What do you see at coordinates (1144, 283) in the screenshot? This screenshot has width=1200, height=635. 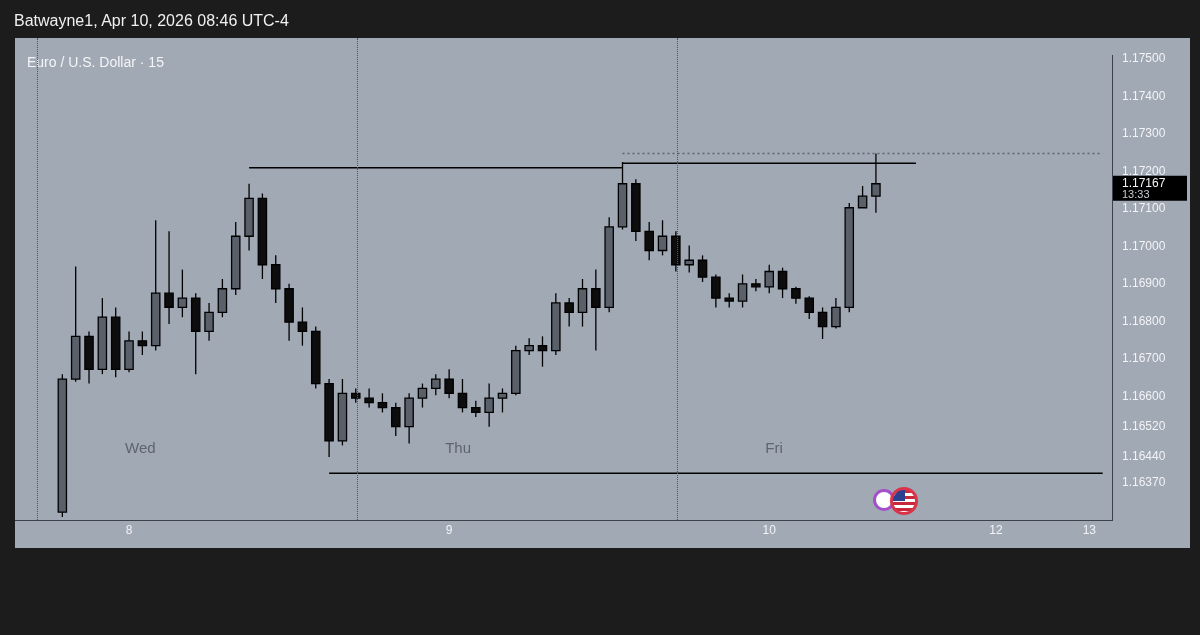 I see `y-tick-label: 1.16900` at bounding box center [1144, 283].